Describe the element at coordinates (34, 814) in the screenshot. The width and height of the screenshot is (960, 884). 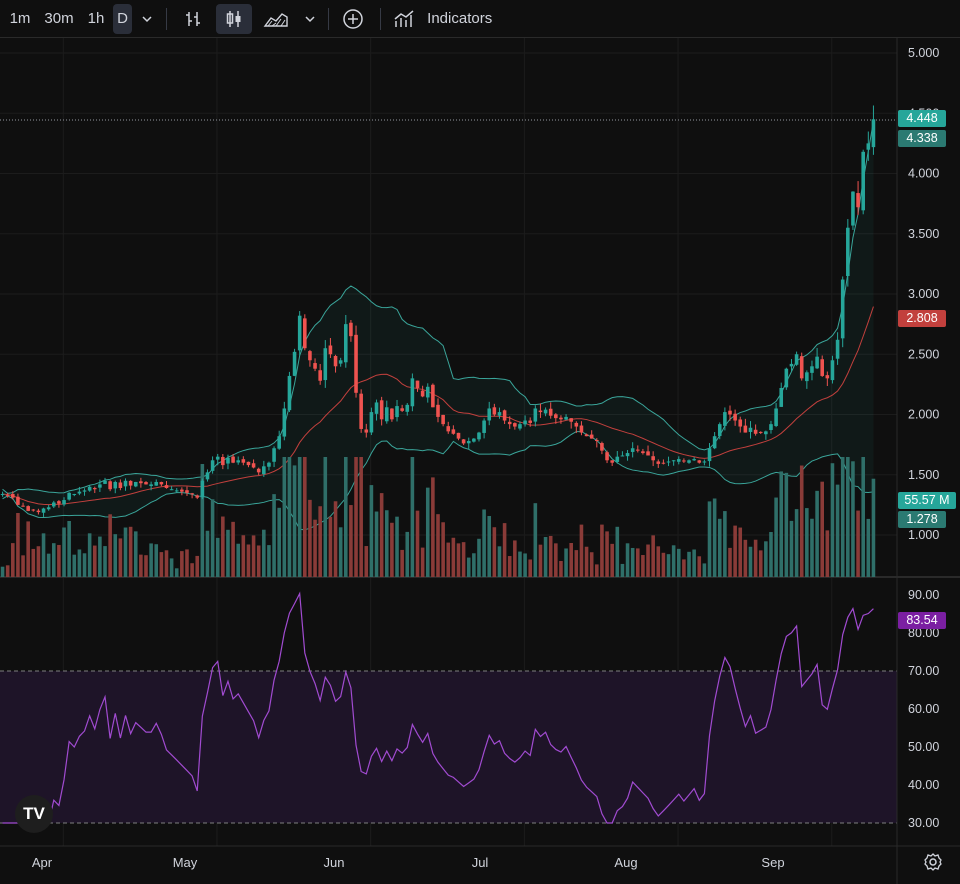
I see `tradingview-logo-icon: TV` at that location.